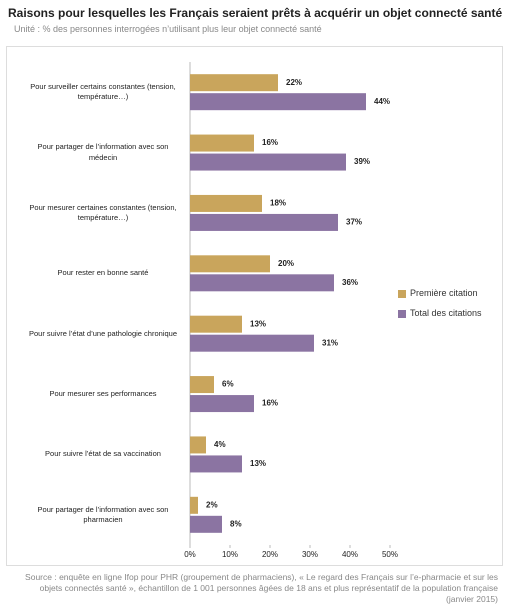 The width and height of the screenshot is (510, 611). What do you see at coordinates (350, 282) in the screenshot?
I see `value-label: 36%` at bounding box center [350, 282].